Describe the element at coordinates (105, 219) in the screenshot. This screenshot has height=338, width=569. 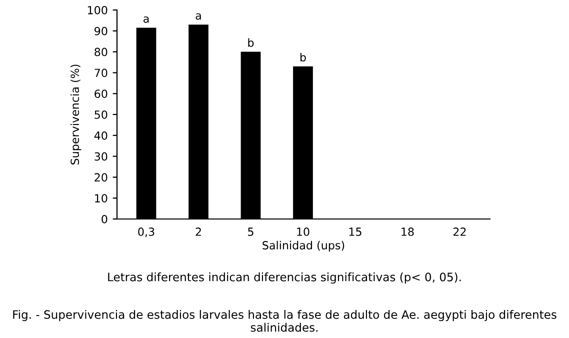
I see `y-tick-label: 0` at that location.